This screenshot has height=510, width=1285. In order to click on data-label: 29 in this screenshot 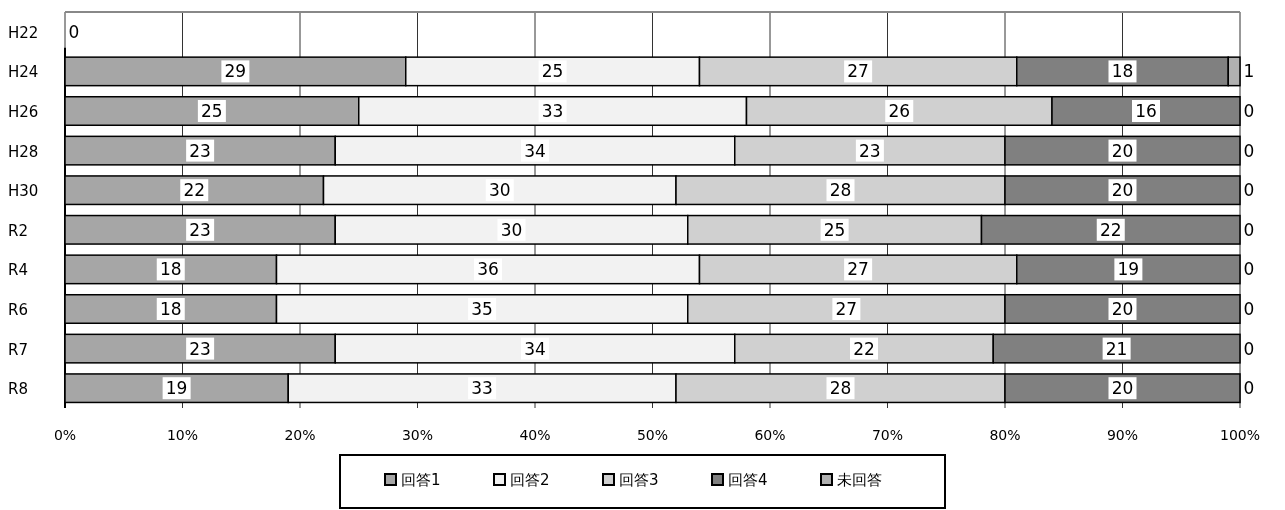, I will do `click(235, 71)`.